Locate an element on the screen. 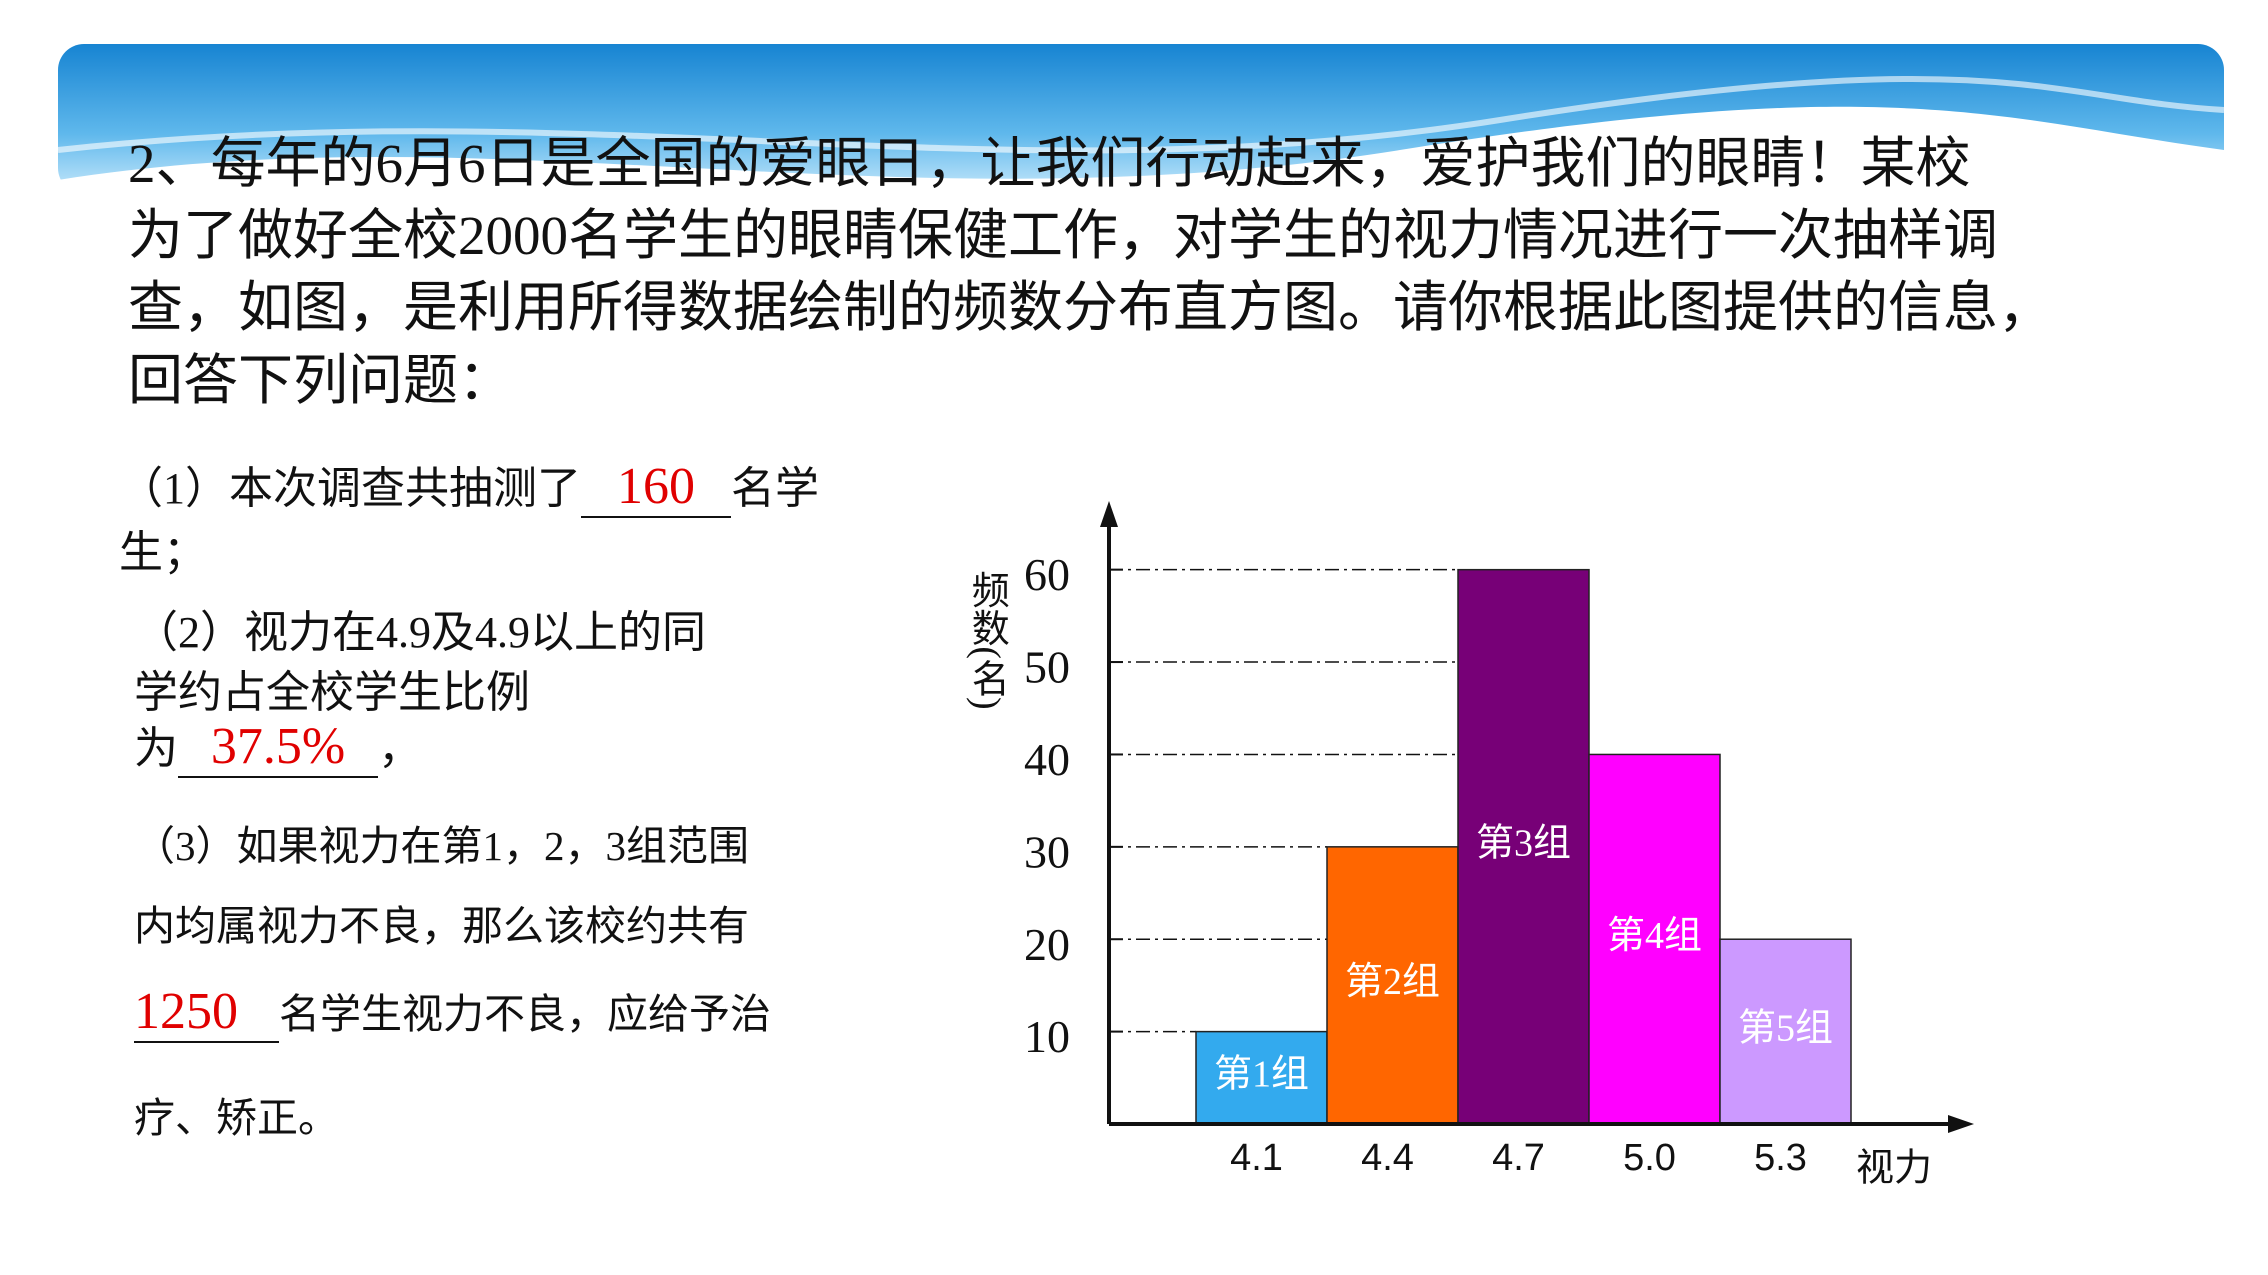 This screenshot has height=1275, width=2268. x-tick-label: 4.4 is located at coordinates (1387, 1158).